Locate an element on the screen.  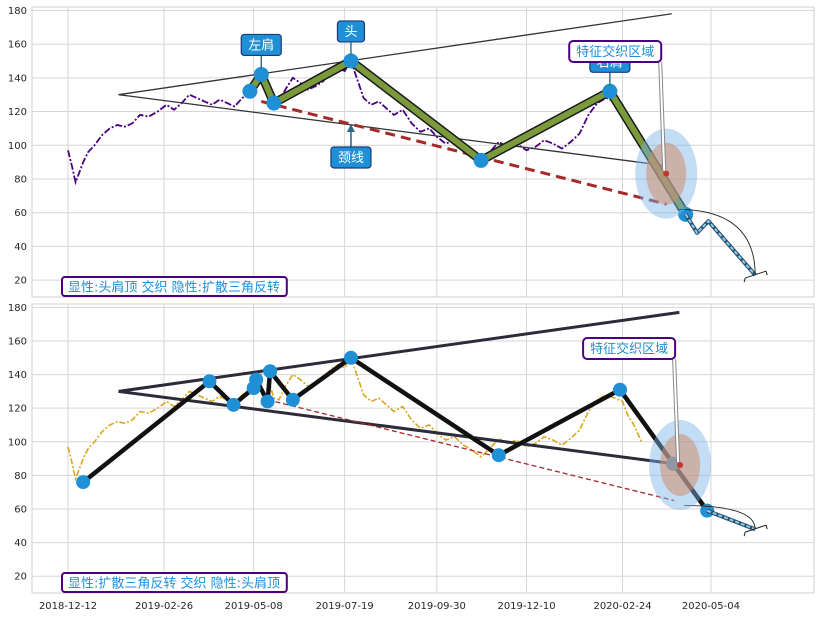
x-tick-label: 2019-12-10 is located at coordinates (526, 606).